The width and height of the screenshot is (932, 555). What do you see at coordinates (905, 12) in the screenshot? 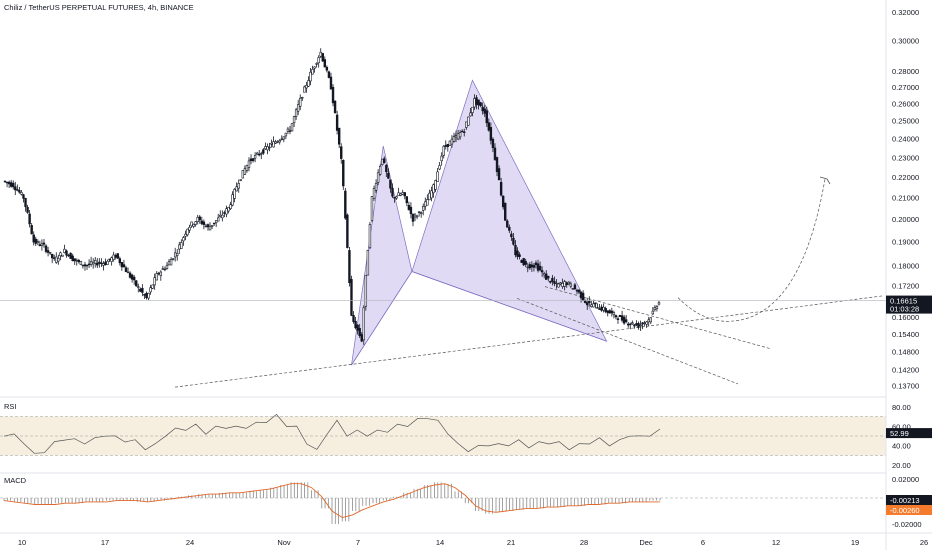
I see `price-tick-label: 0.32000` at bounding box center [905, 12].